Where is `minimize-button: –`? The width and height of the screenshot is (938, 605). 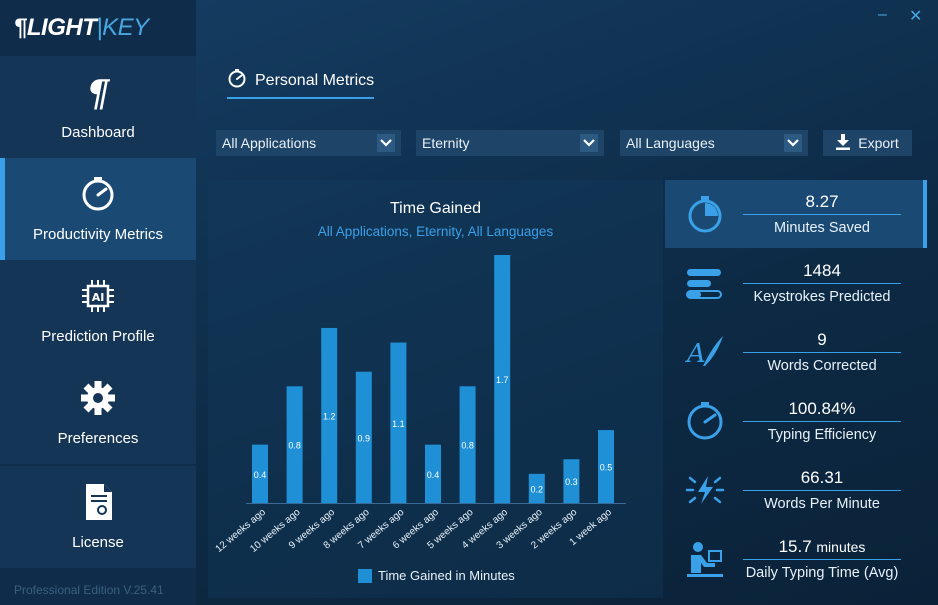
minimize-button: – is located at coordinates (882, 14).